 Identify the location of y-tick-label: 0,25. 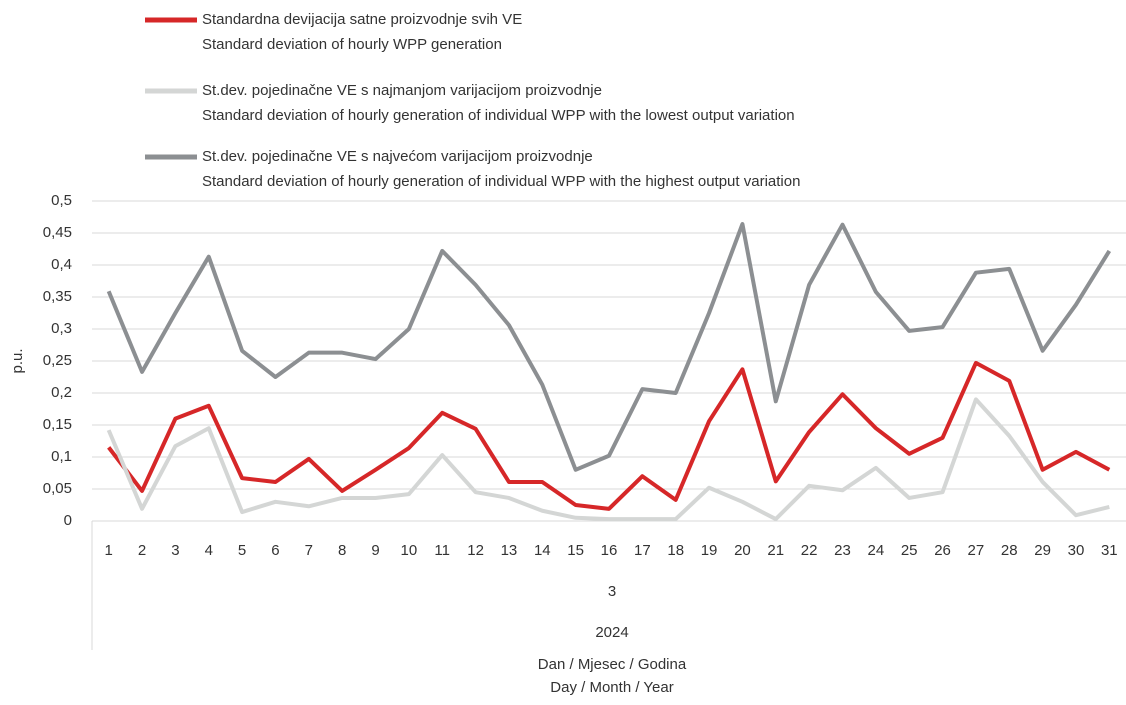
(57, 360).